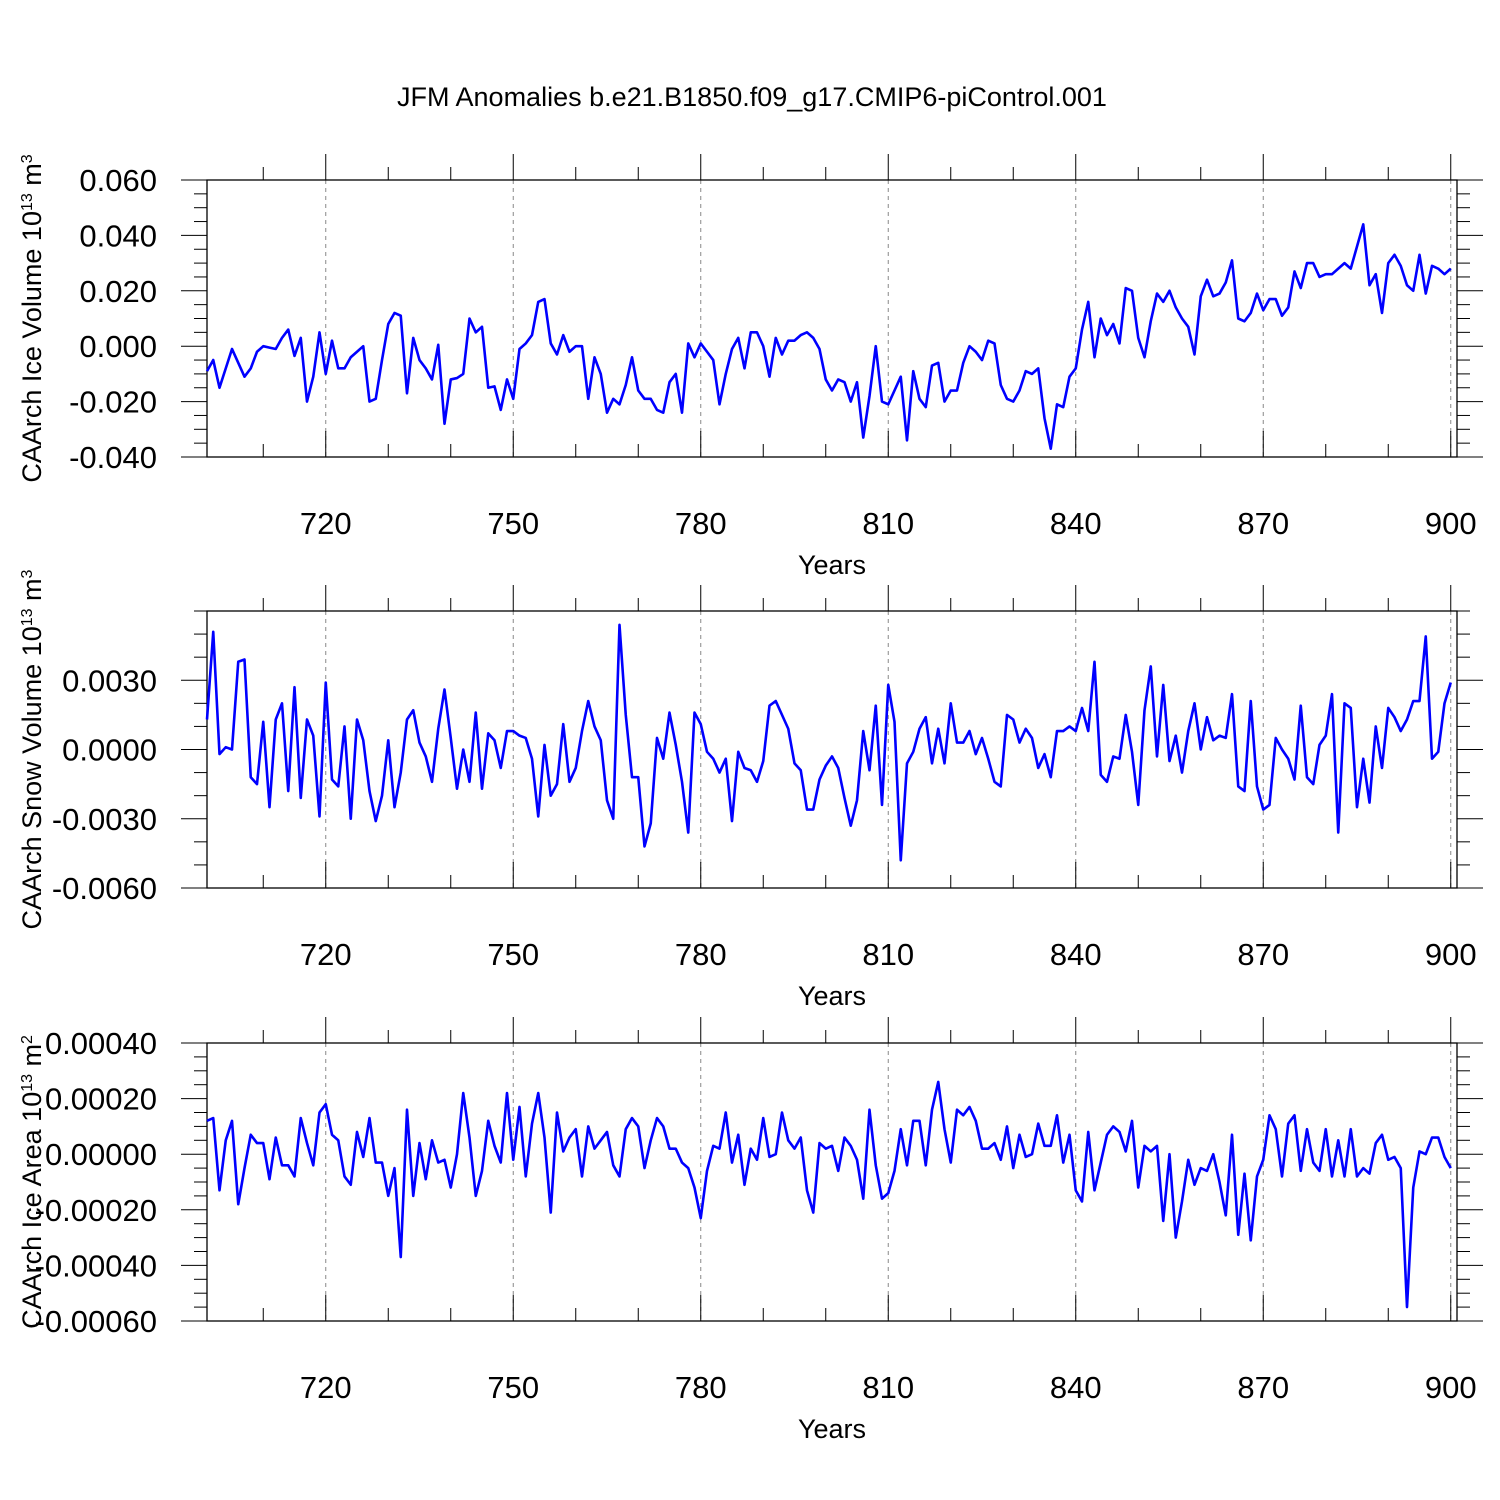 The height and width of the screenshot is (1500, 1500). I want to click on y-axis-title: CAArch Snow Volume 1013 m3, so click(32, 749).